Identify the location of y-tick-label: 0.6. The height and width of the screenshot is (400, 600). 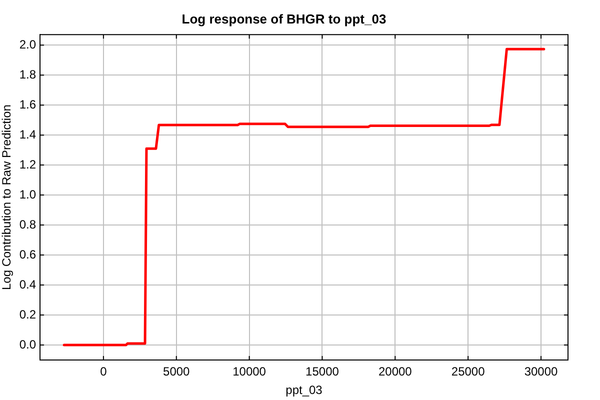
(27, 254).